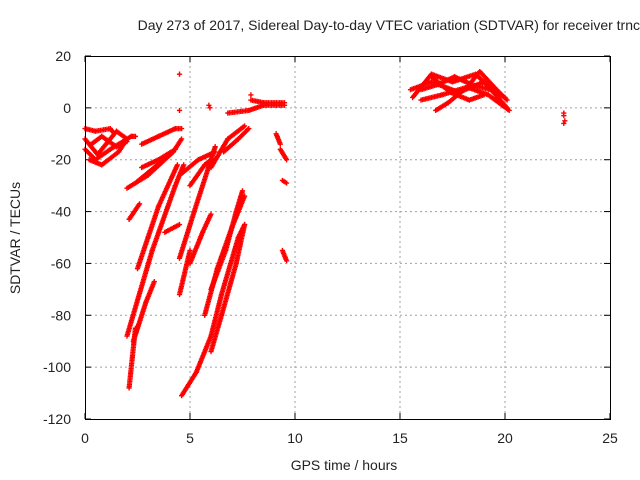 The image size is (640, 480). I want to click on series-arc-w, so click(228, 288).